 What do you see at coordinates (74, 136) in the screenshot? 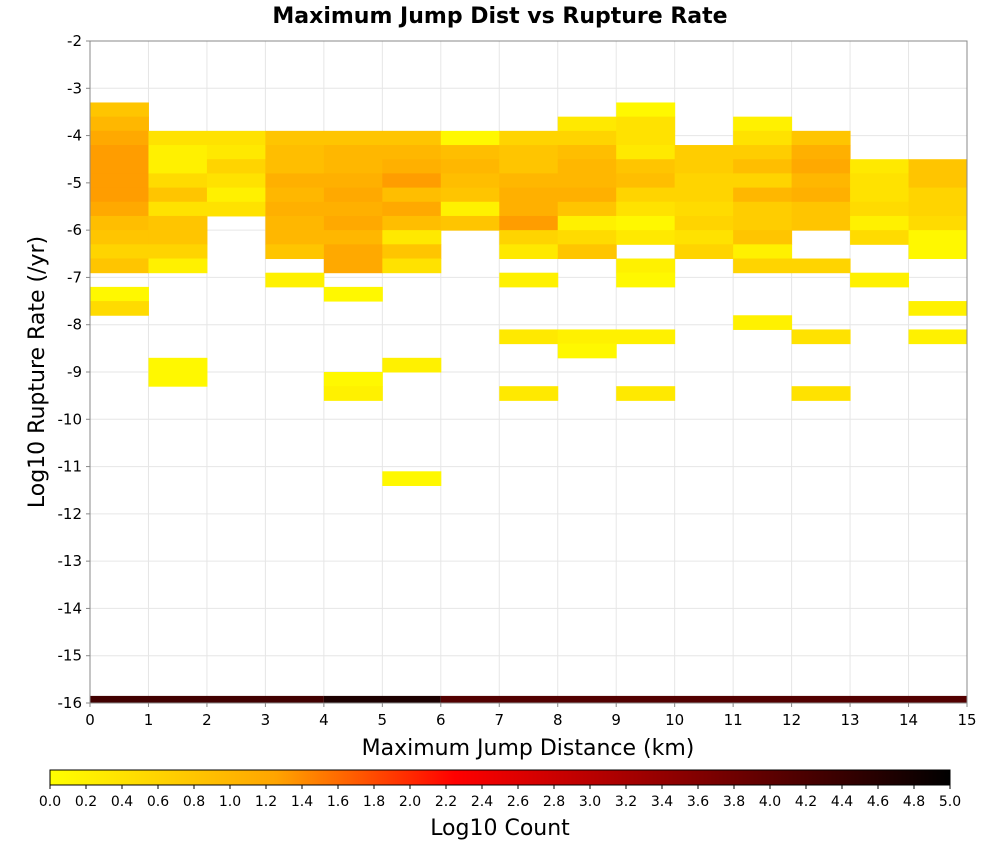
I see `y-tick-label: -4` at bounding box center [74, 136].